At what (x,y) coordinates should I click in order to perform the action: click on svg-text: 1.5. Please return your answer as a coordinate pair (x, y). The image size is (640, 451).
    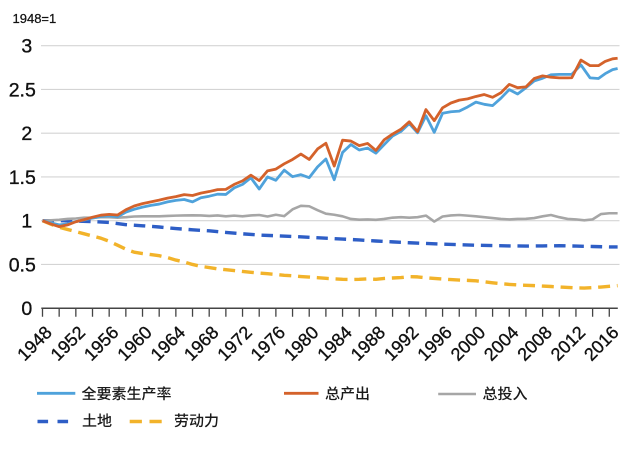
    Looking at the image, I should click on (22, 178).